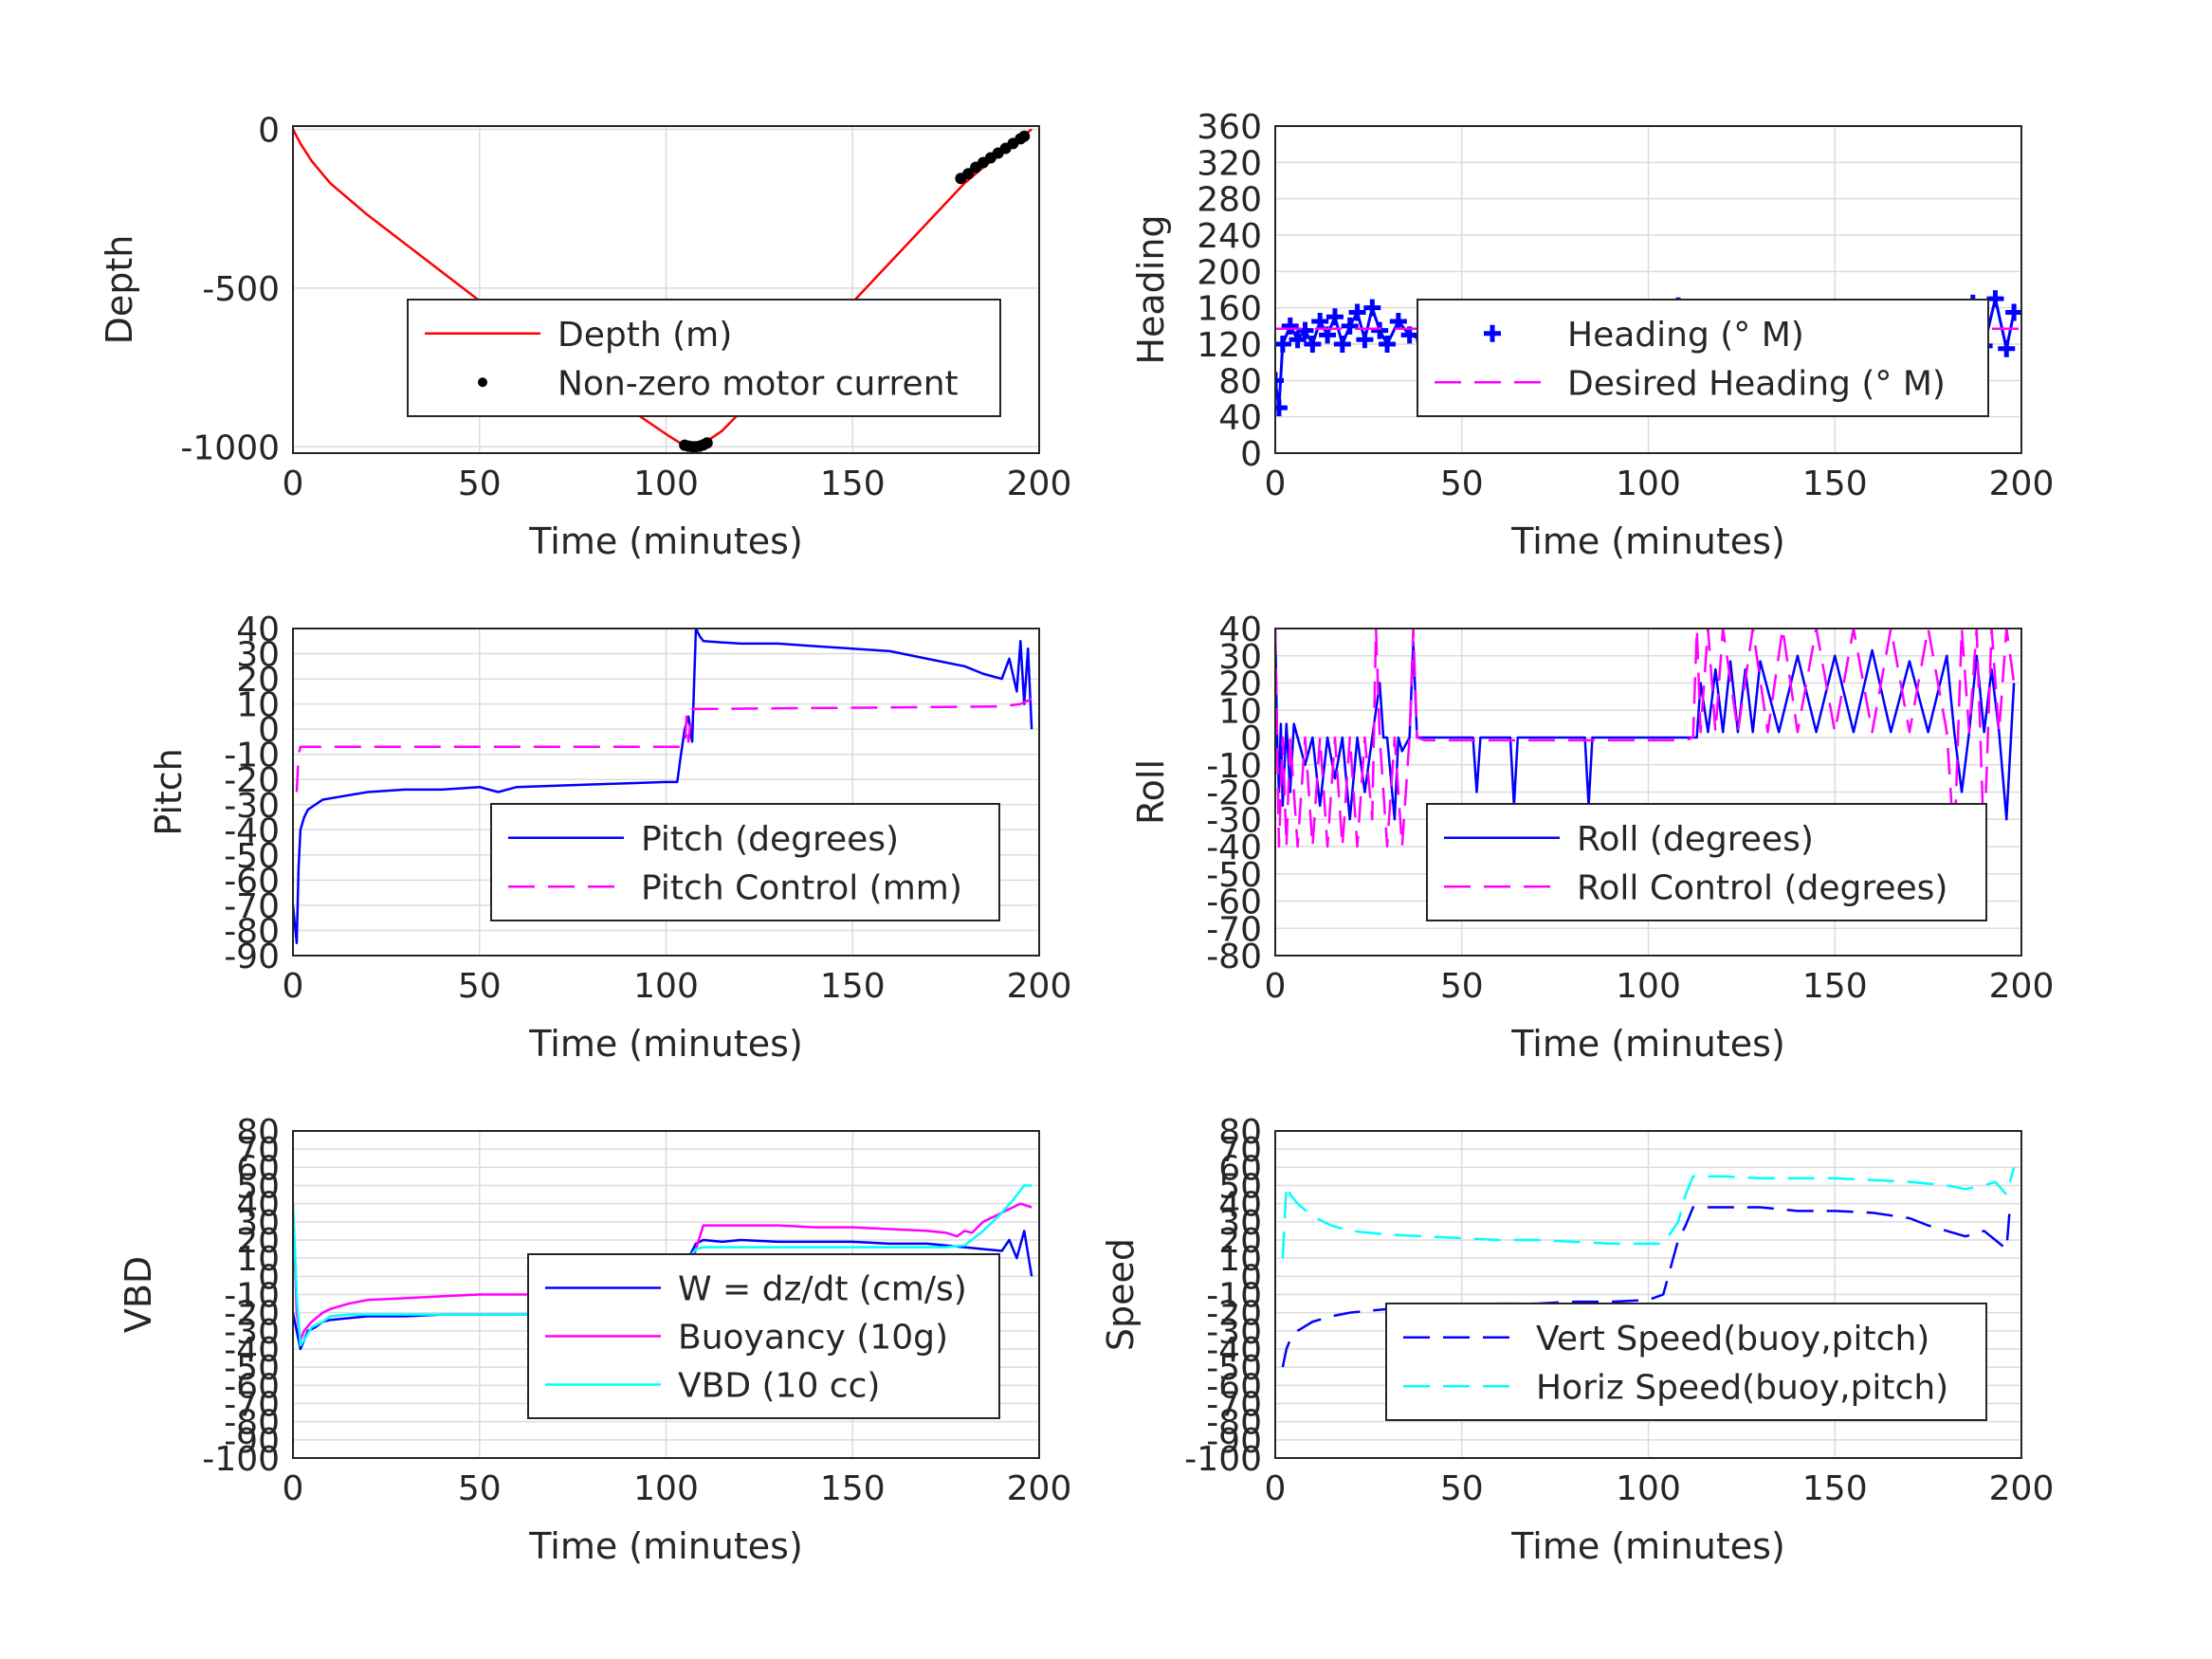 This screenshot has width=2212, height=1659. Describe the element at coordinates (480, 986) in the screenshot. I see `pitch-xtick-label-1: 50` at that location.